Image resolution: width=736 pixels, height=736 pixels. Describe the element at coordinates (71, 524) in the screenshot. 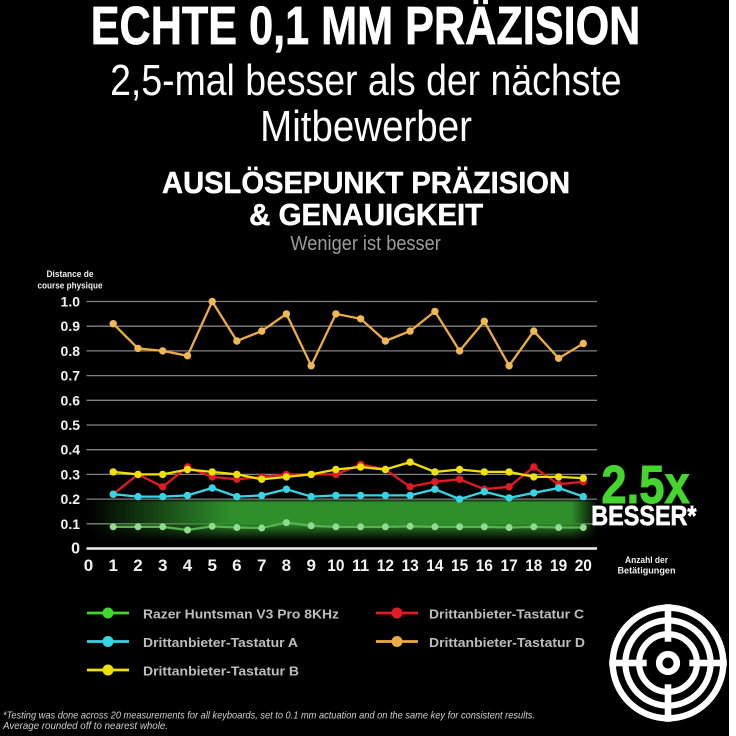

I see `svg-text: 0.1` at that location.